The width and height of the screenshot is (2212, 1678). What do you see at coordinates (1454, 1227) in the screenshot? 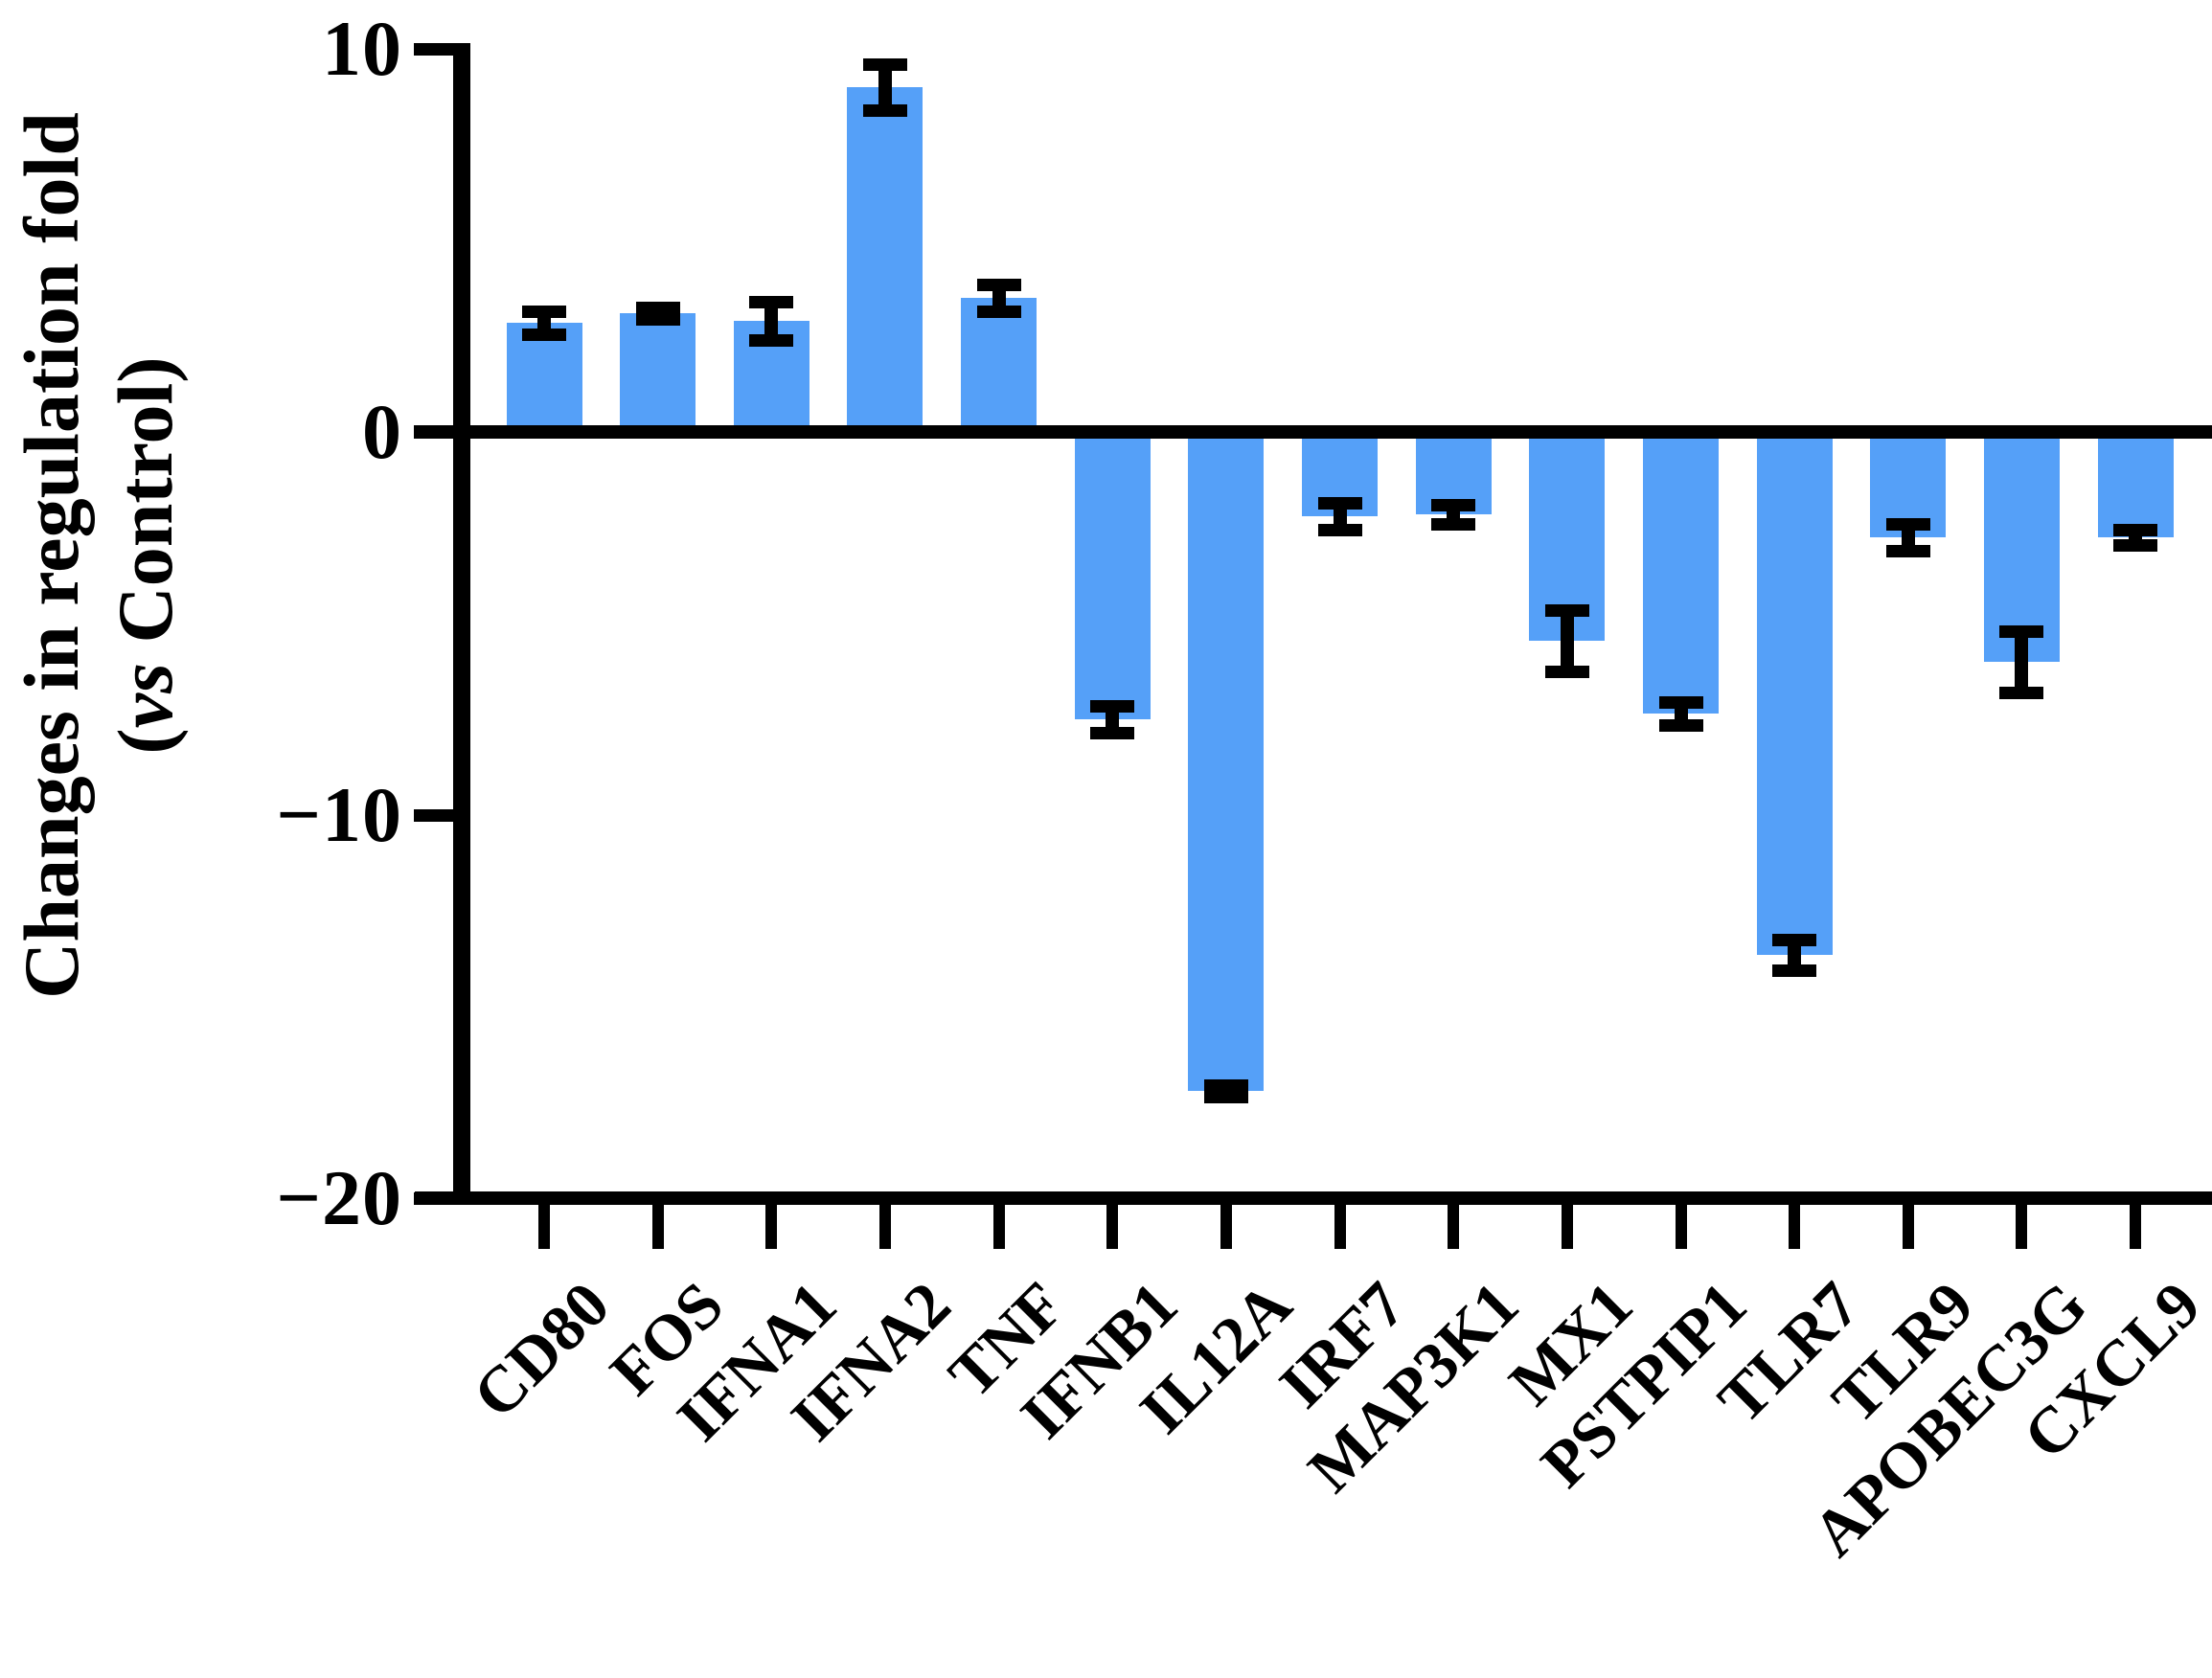
I see `x-tick-map3k1` at bounding box center [1454, 1227].